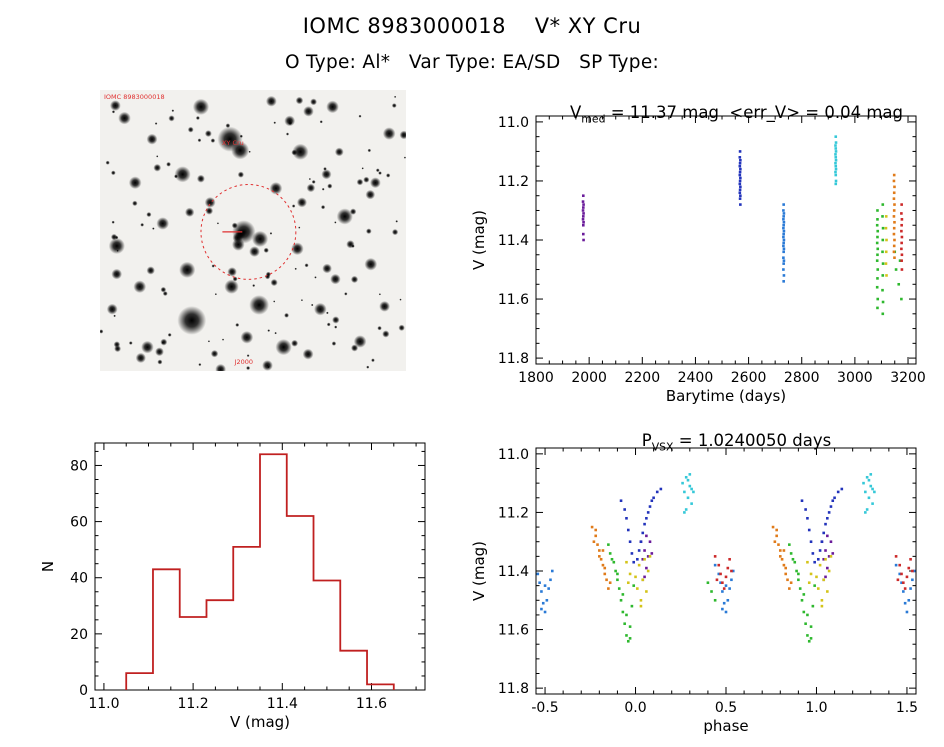 This screenshot has width=944, height=747. I want to click on svg-text: 3200, so click(908, 378).